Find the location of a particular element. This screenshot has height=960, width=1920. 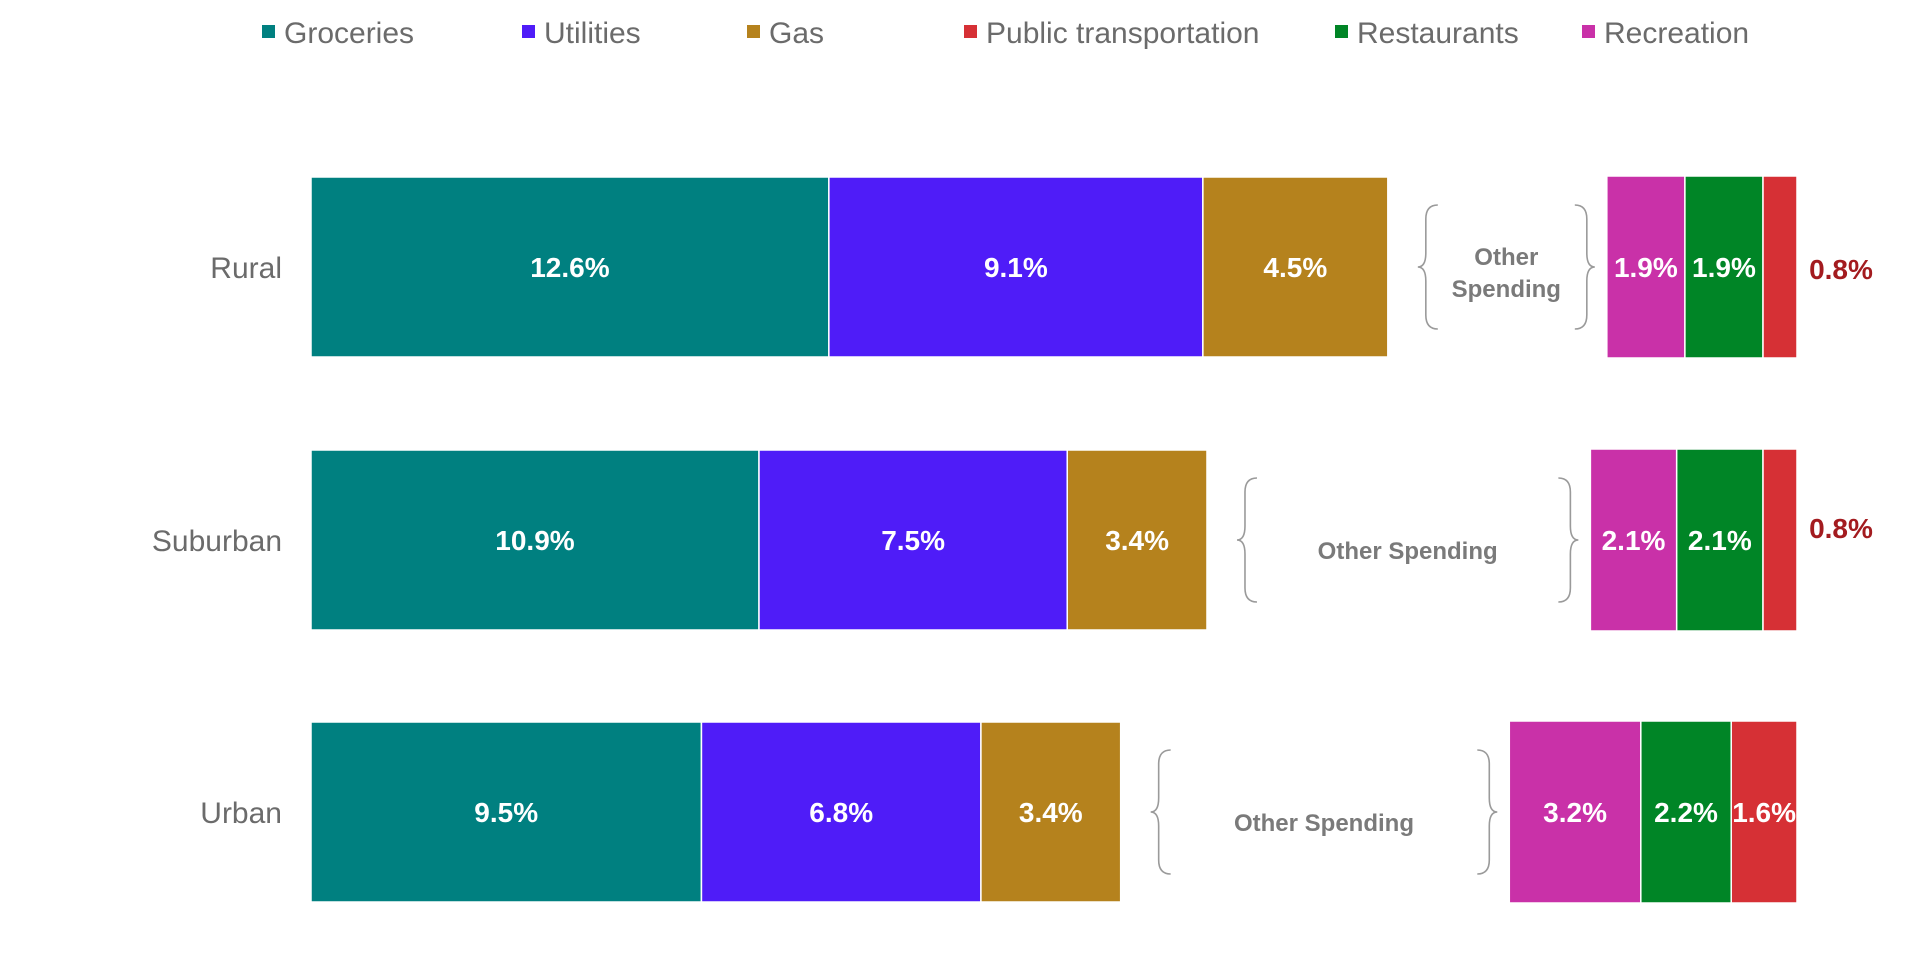

legend-label: Recreation is located at coordinates (1676, 33).